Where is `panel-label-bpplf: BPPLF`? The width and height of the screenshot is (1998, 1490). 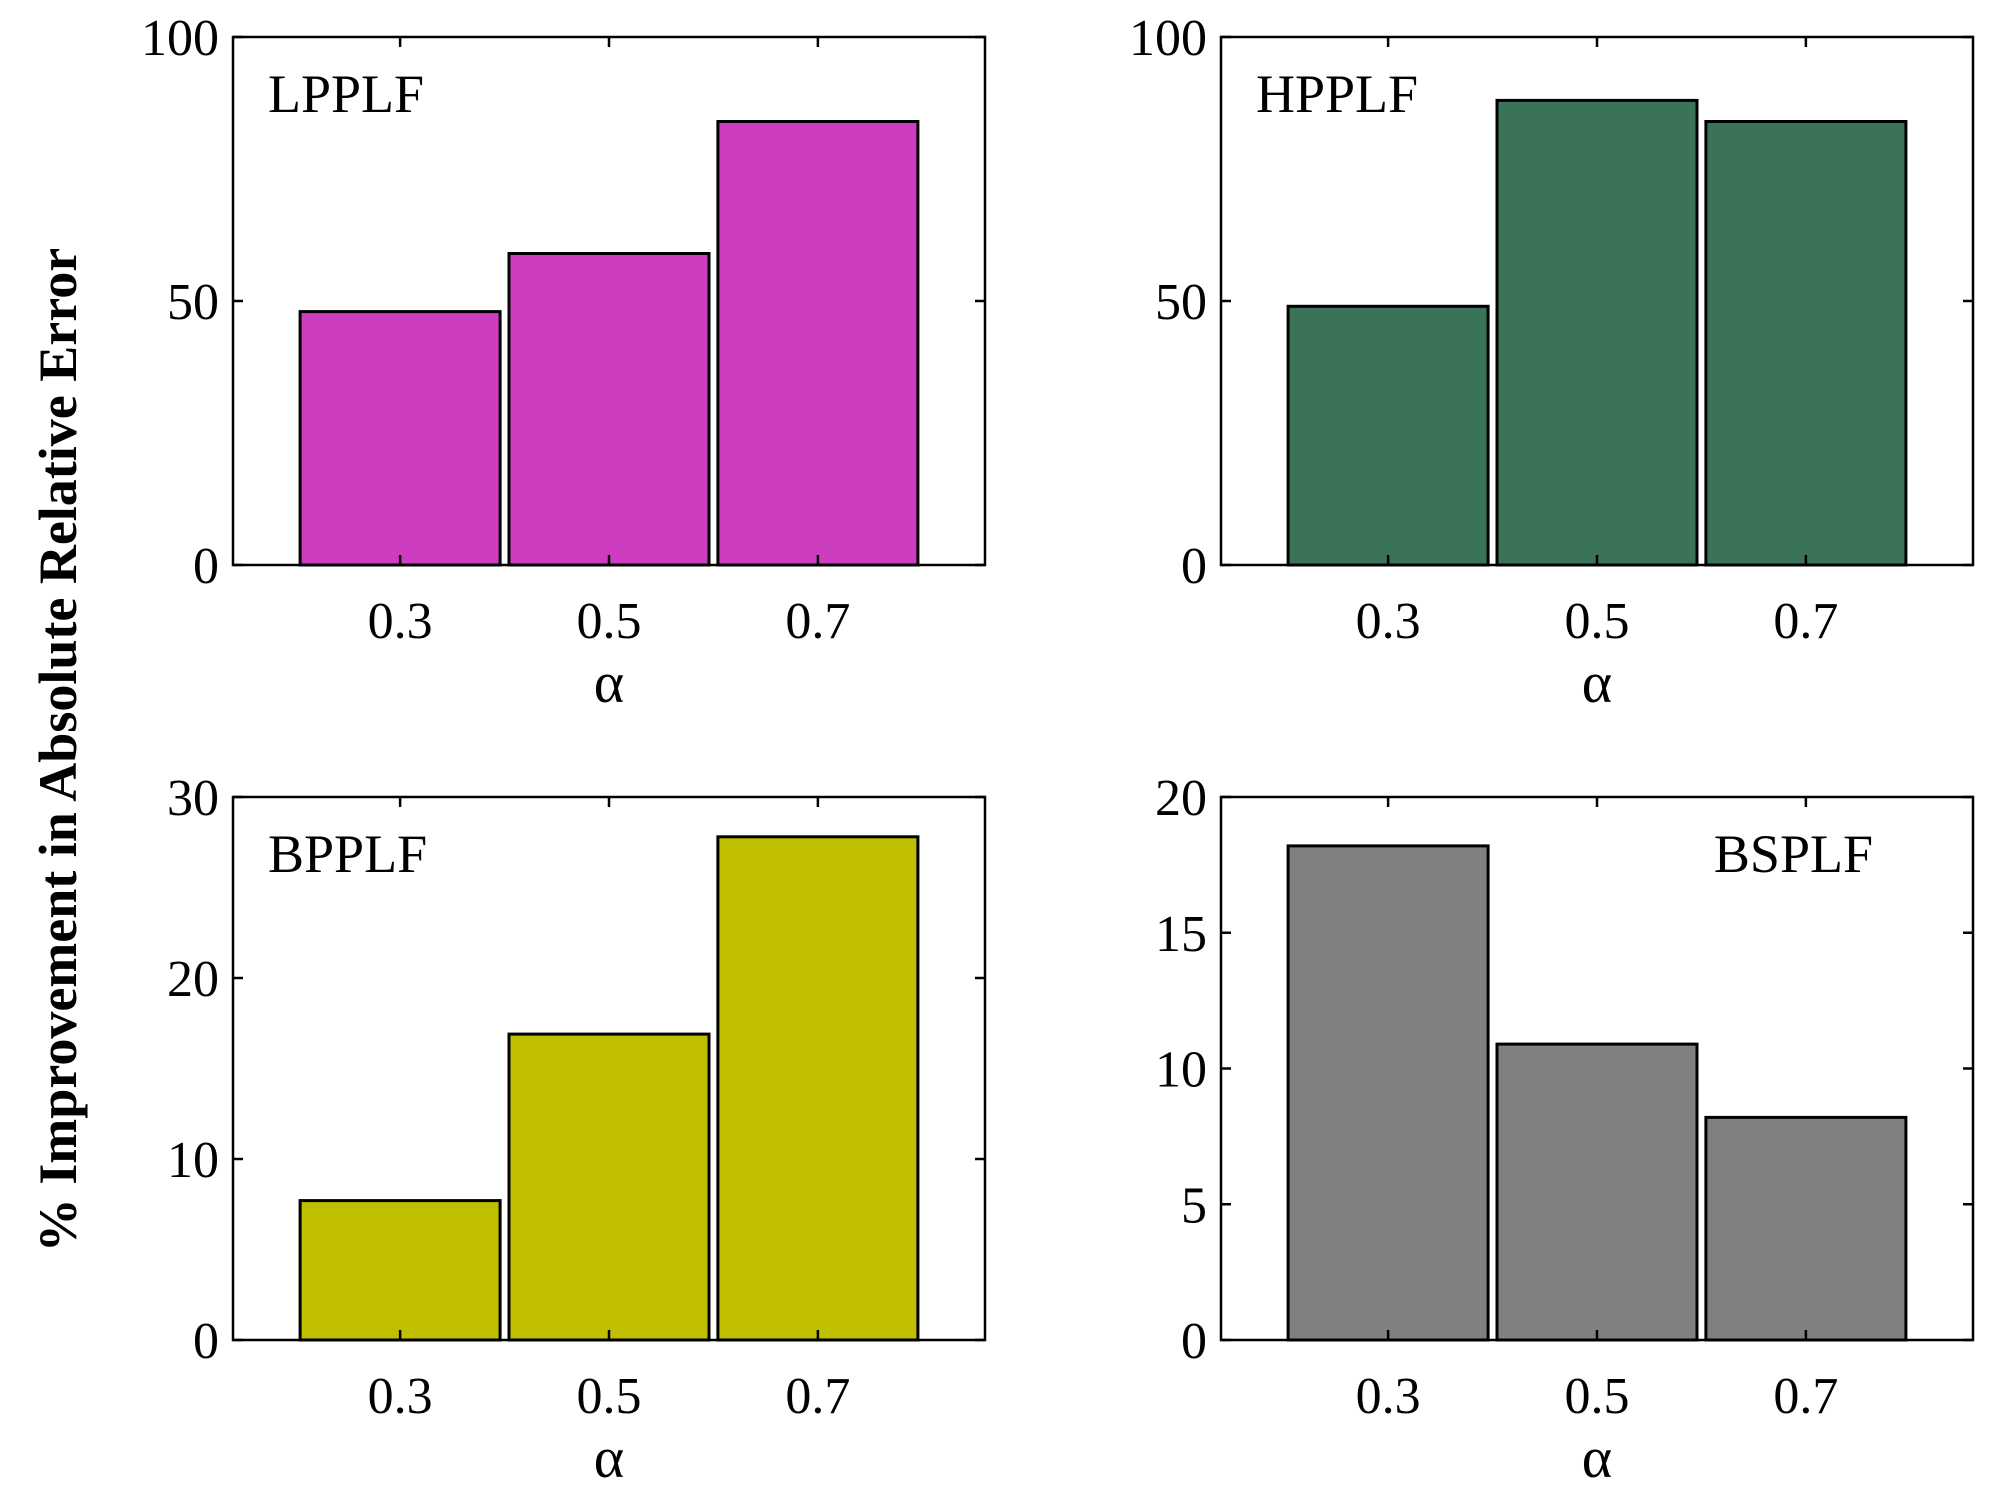 panel-label-bpplf: BPPLF is located at coordinates (347, 854).